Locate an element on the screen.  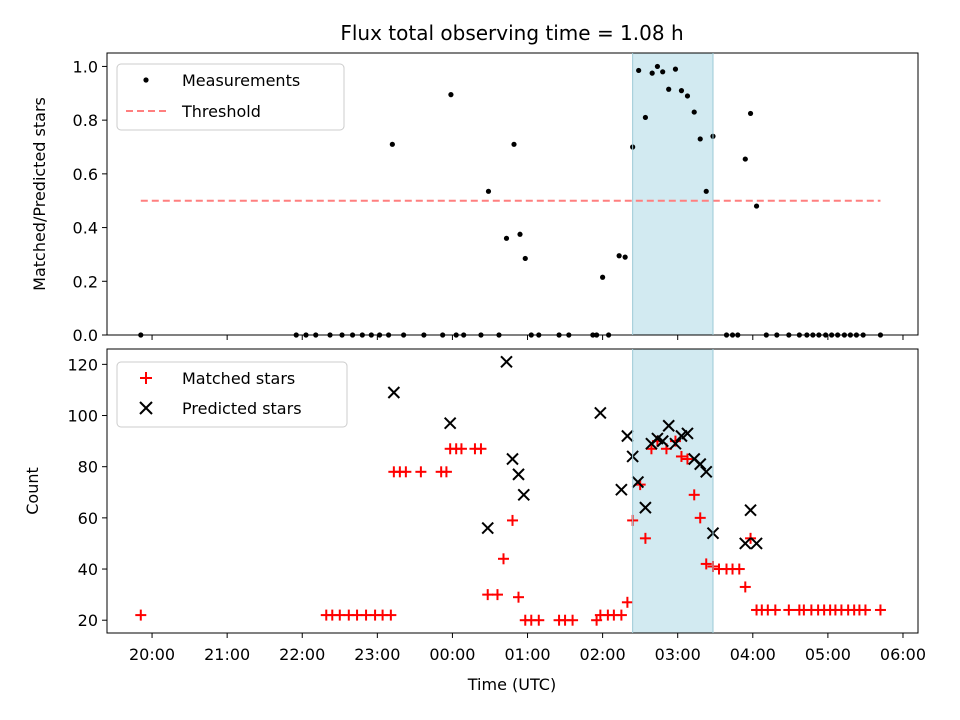
y-tick-label: 80 is located at coordinates (88, 467).